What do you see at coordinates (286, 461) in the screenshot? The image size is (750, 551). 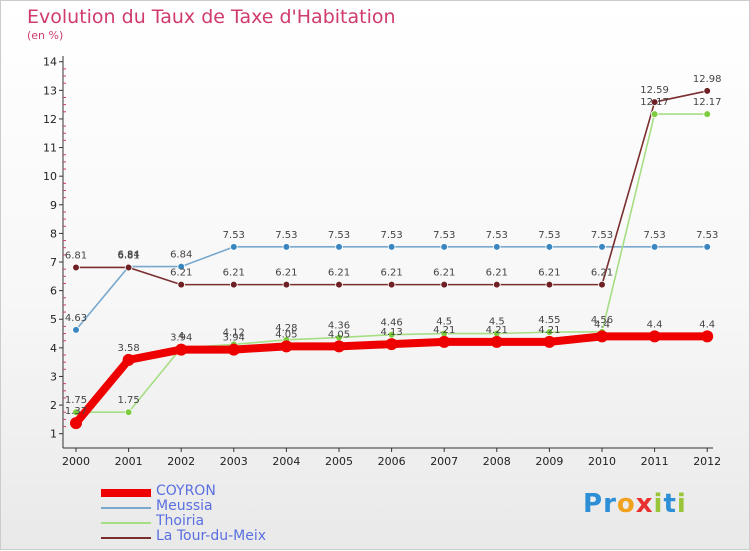 I see `x-tick-label: 2004` at bounding box center [286, 461].